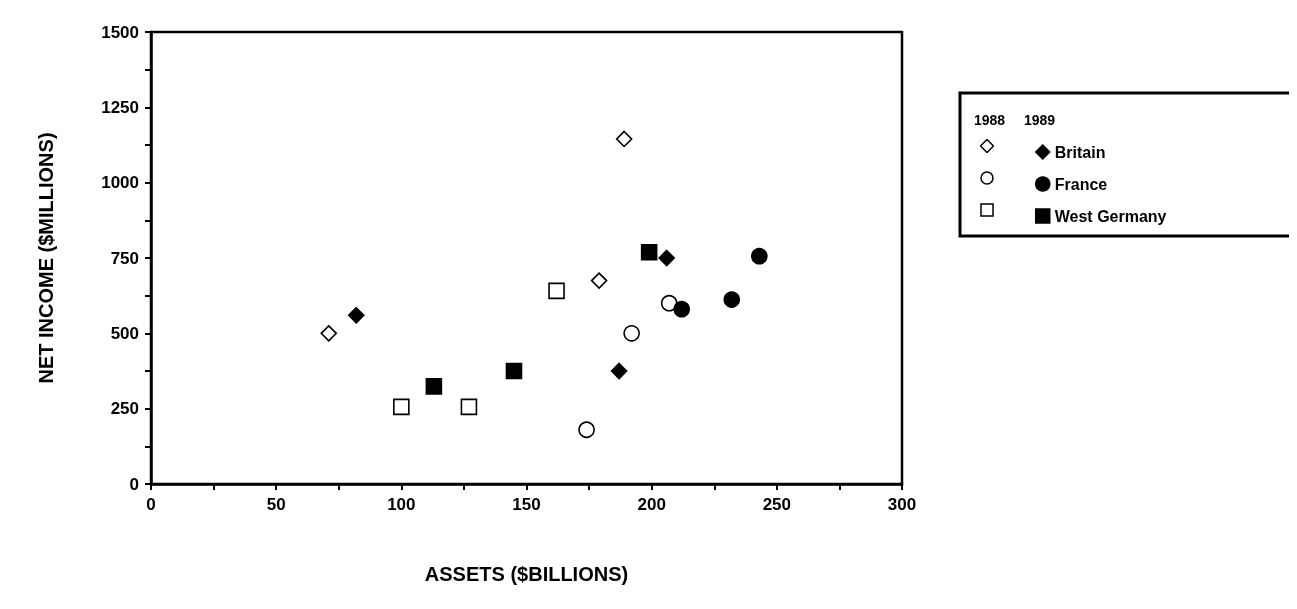  I want to click on x-axis-title: ASSETS ($BILLIONS), so click(526, 574).